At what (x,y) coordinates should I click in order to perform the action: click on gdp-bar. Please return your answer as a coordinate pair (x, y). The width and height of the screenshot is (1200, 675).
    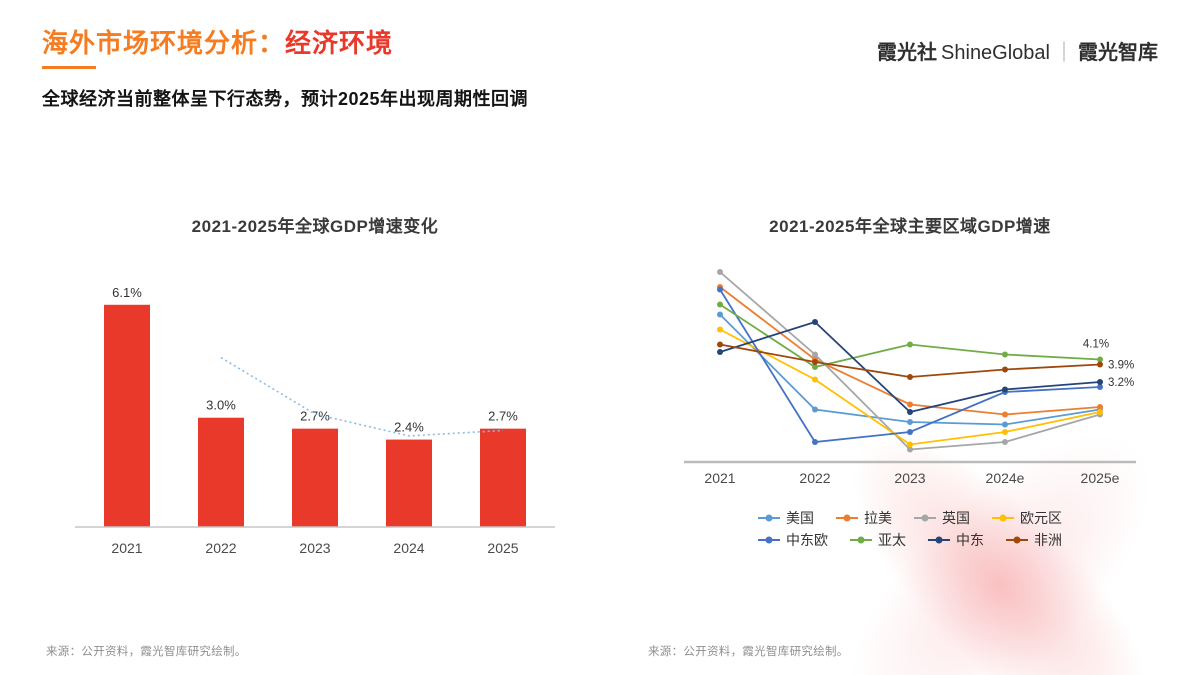
    Looking at the image, I should click on (221, 472).